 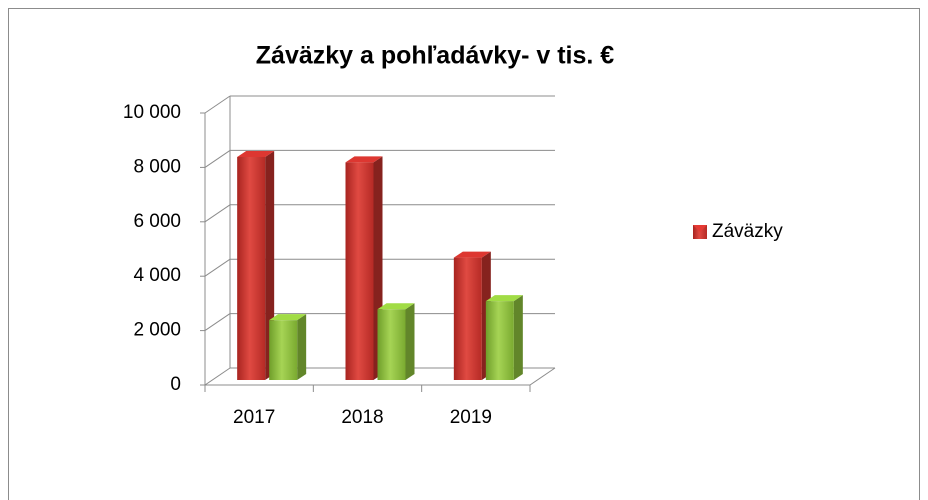 I want to click on legend-label: Záväzky, so click(x=747, y=231).